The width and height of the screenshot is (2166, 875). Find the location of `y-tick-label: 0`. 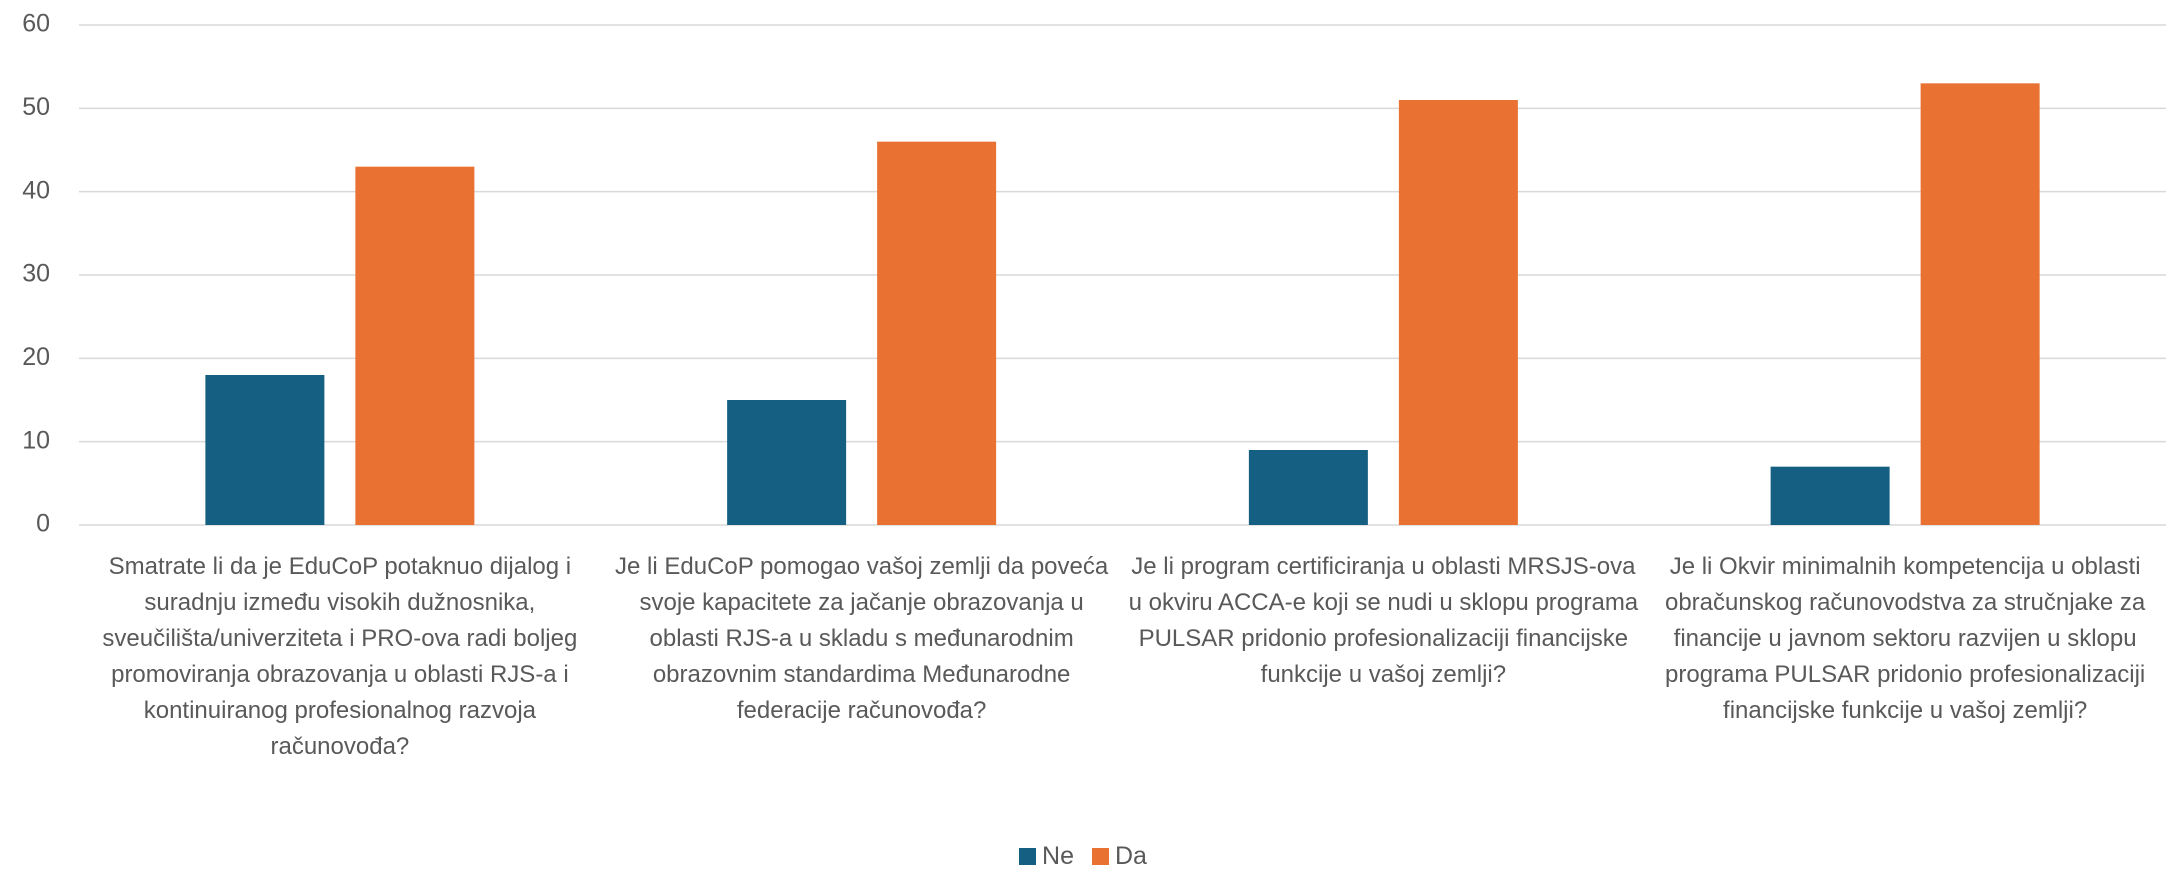

y-tick-label: 0 is located at coordinates (43, 524).